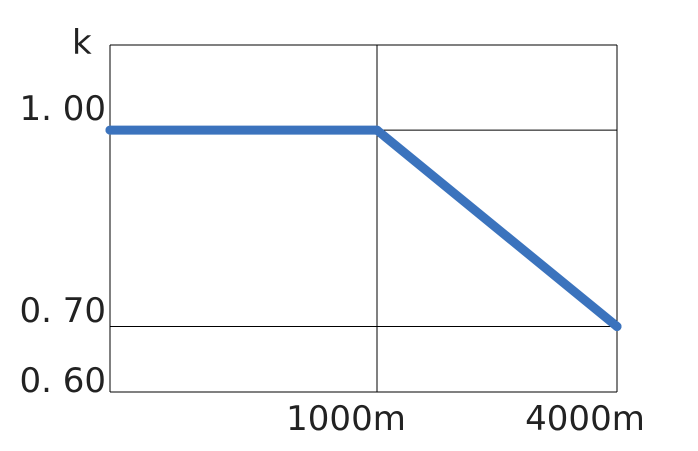  I want to click on x-tick-label-1000m: 1000m, so click(346, 419).